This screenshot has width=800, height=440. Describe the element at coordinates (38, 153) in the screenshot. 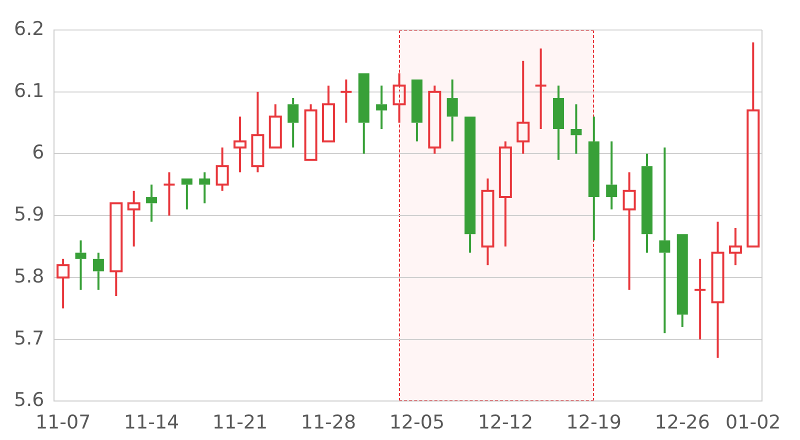

I see `y-tick-label: 6` at that location.